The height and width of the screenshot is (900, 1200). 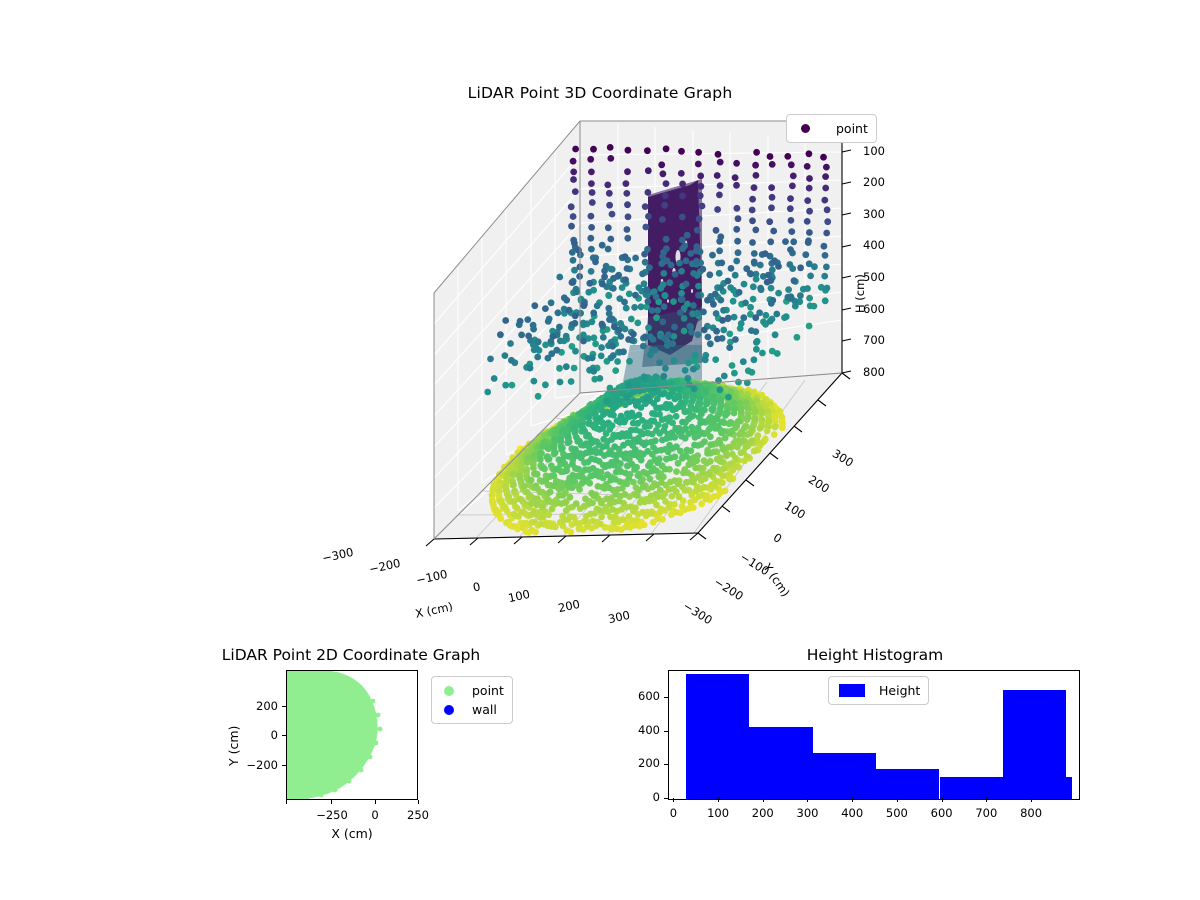 What do you see at coordinates (352, 735) in the screenshot?
I see `plot2d-axes` at bounding box center [352, 735].